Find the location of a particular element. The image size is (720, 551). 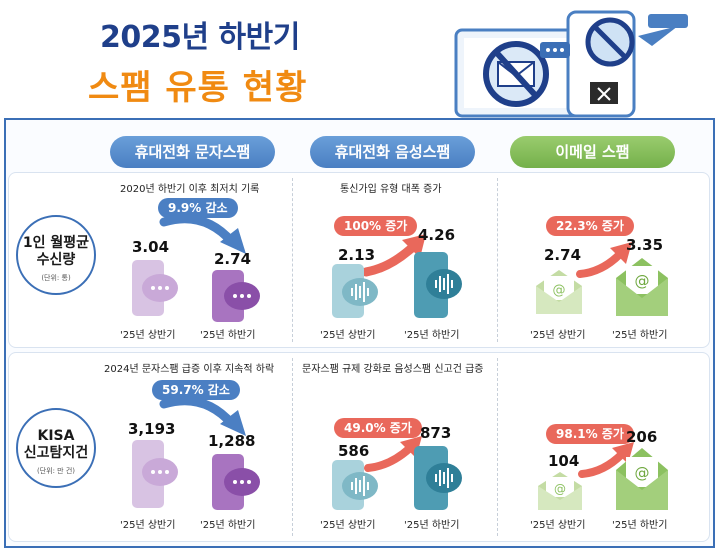

row-label-line2: 신고탐지건 is located at coordinates (56, 453).